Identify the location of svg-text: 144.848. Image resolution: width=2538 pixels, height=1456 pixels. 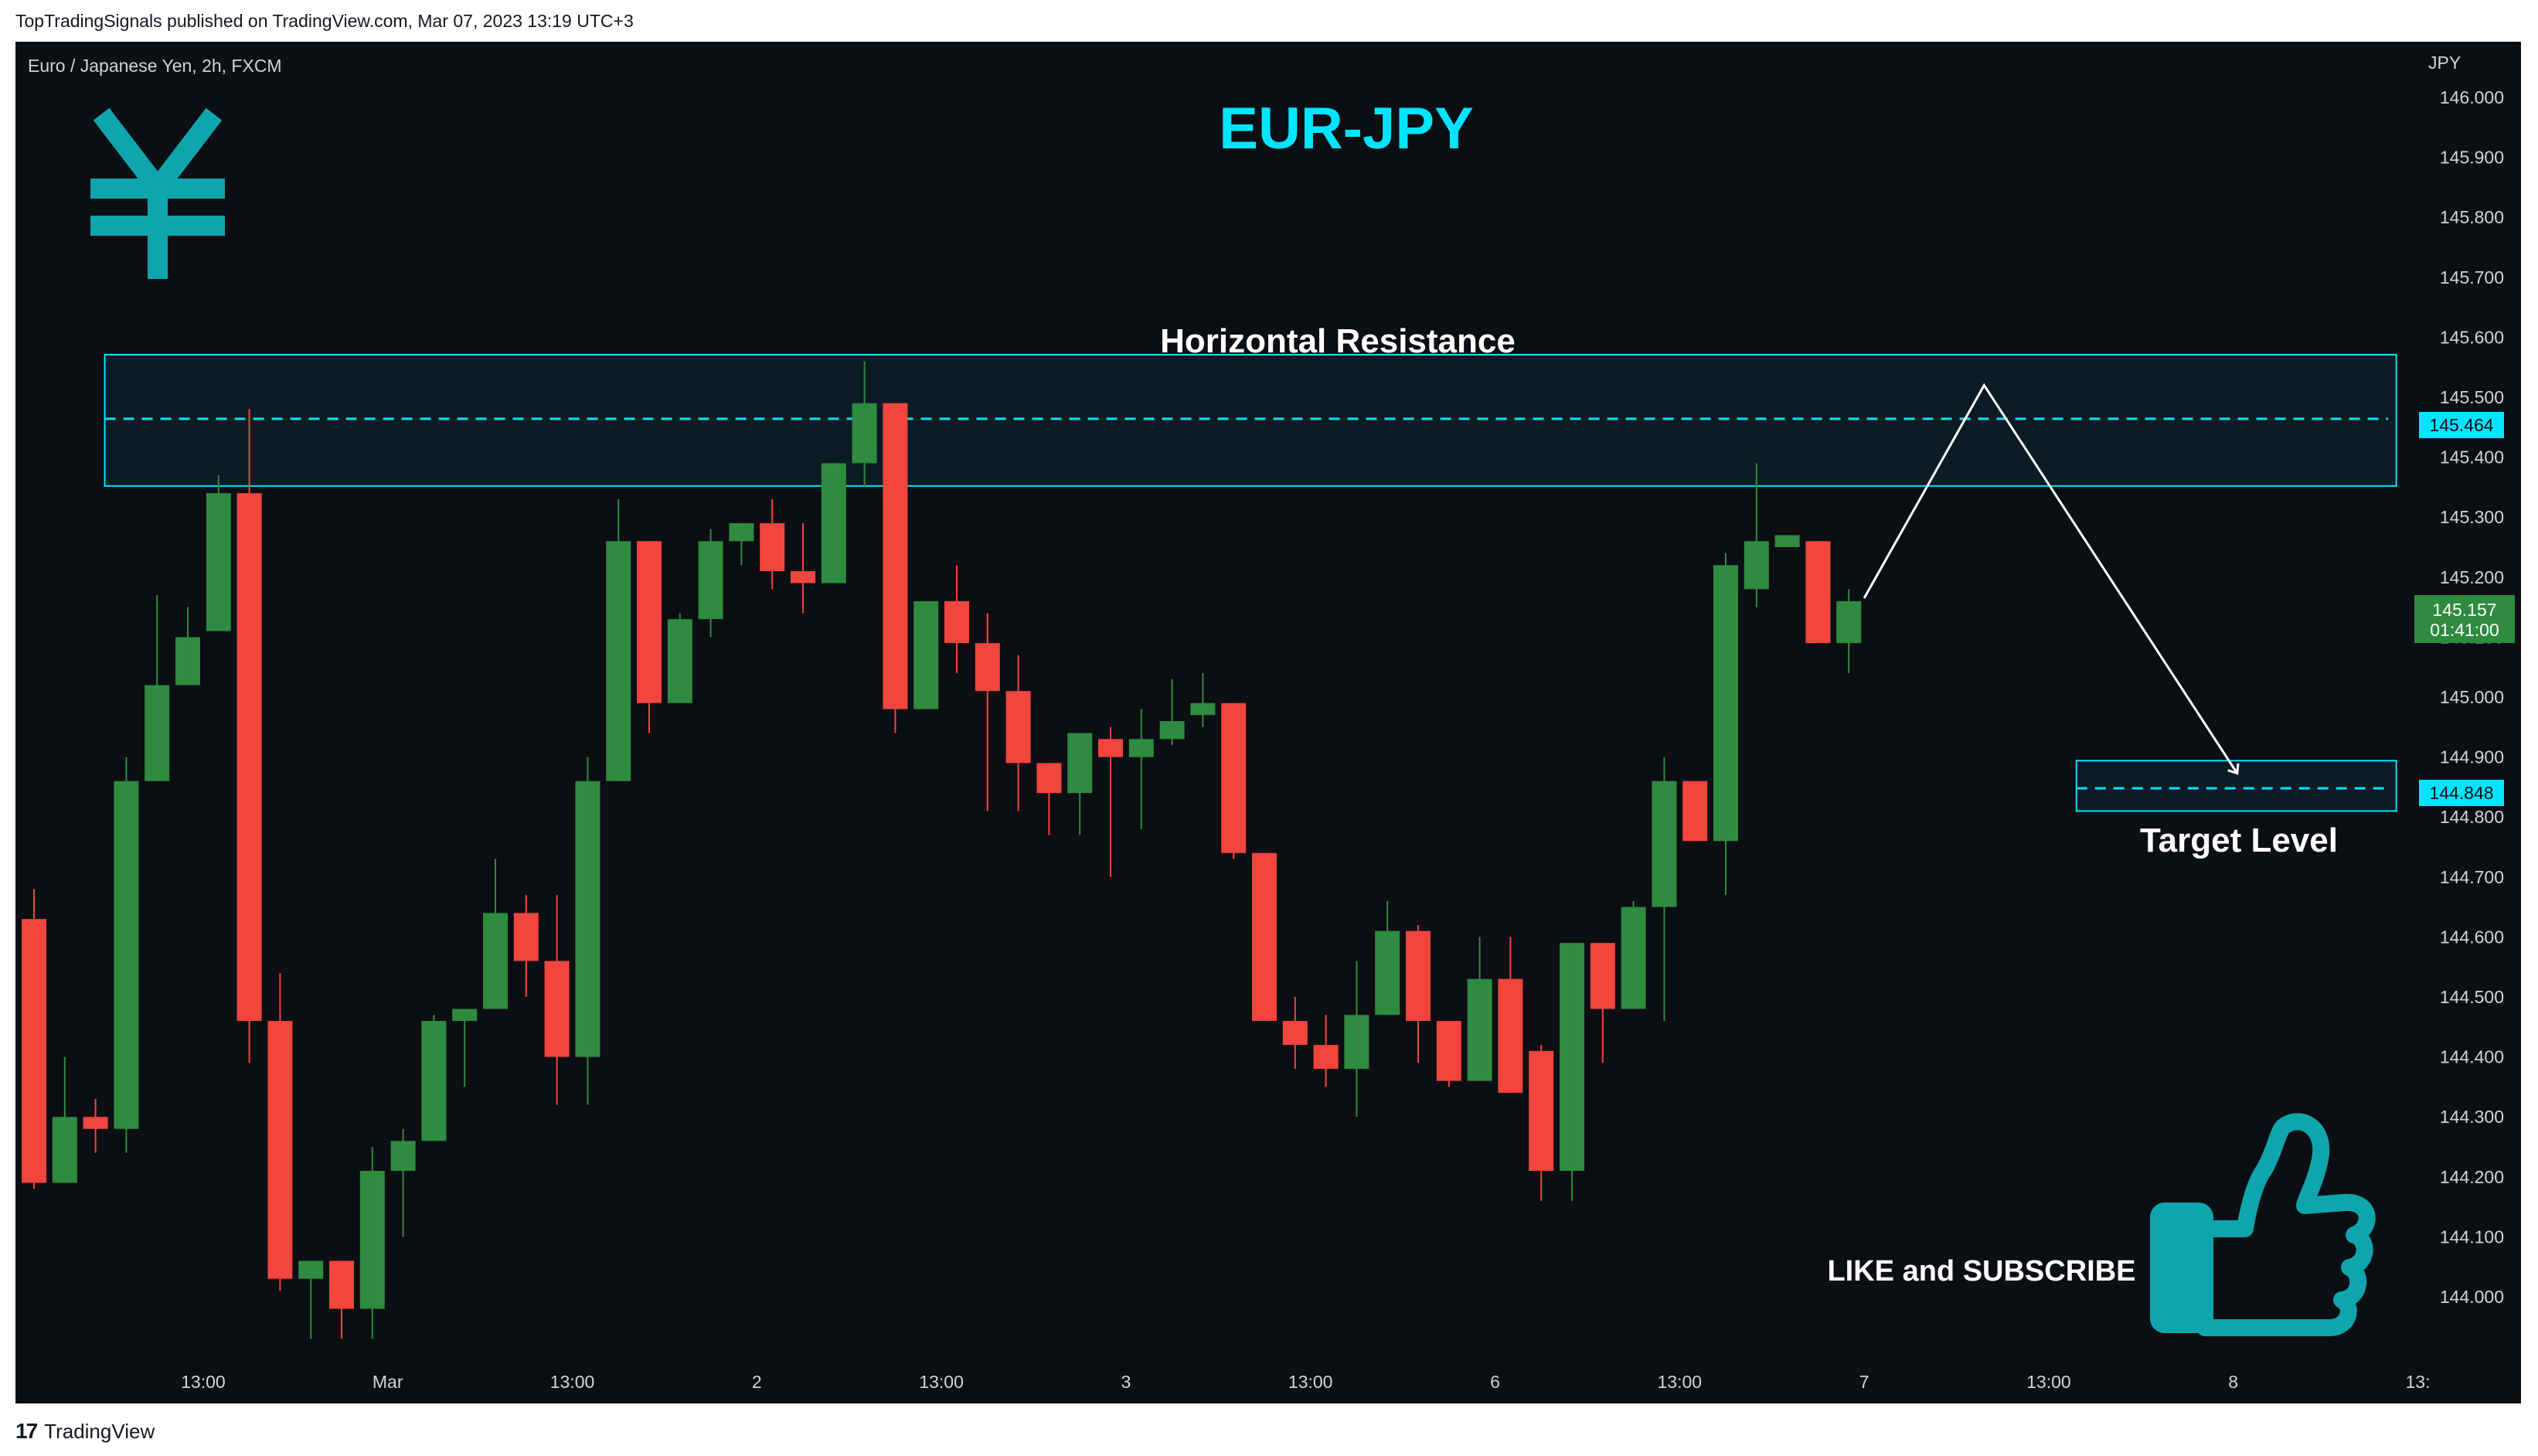
(2461, 793).